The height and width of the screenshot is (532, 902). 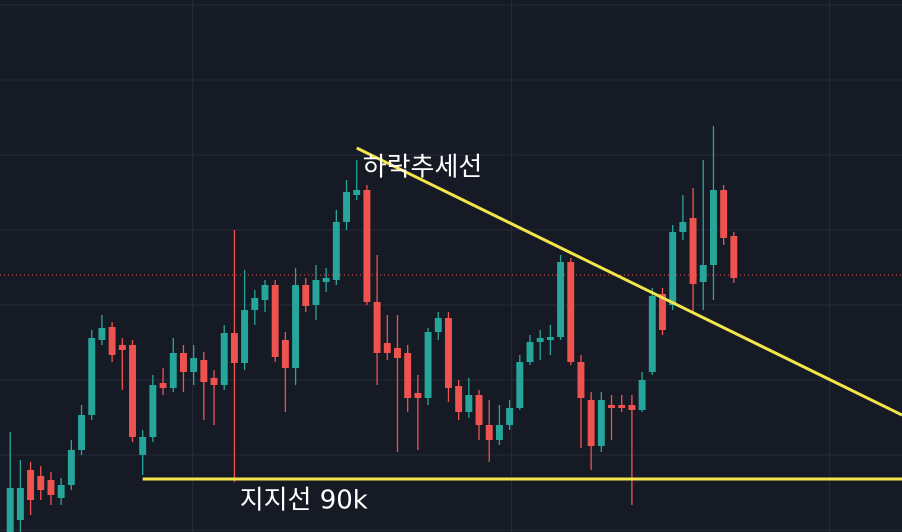 I want to click on annotation-label: 지지선 90k, so click(x=304, y=501).